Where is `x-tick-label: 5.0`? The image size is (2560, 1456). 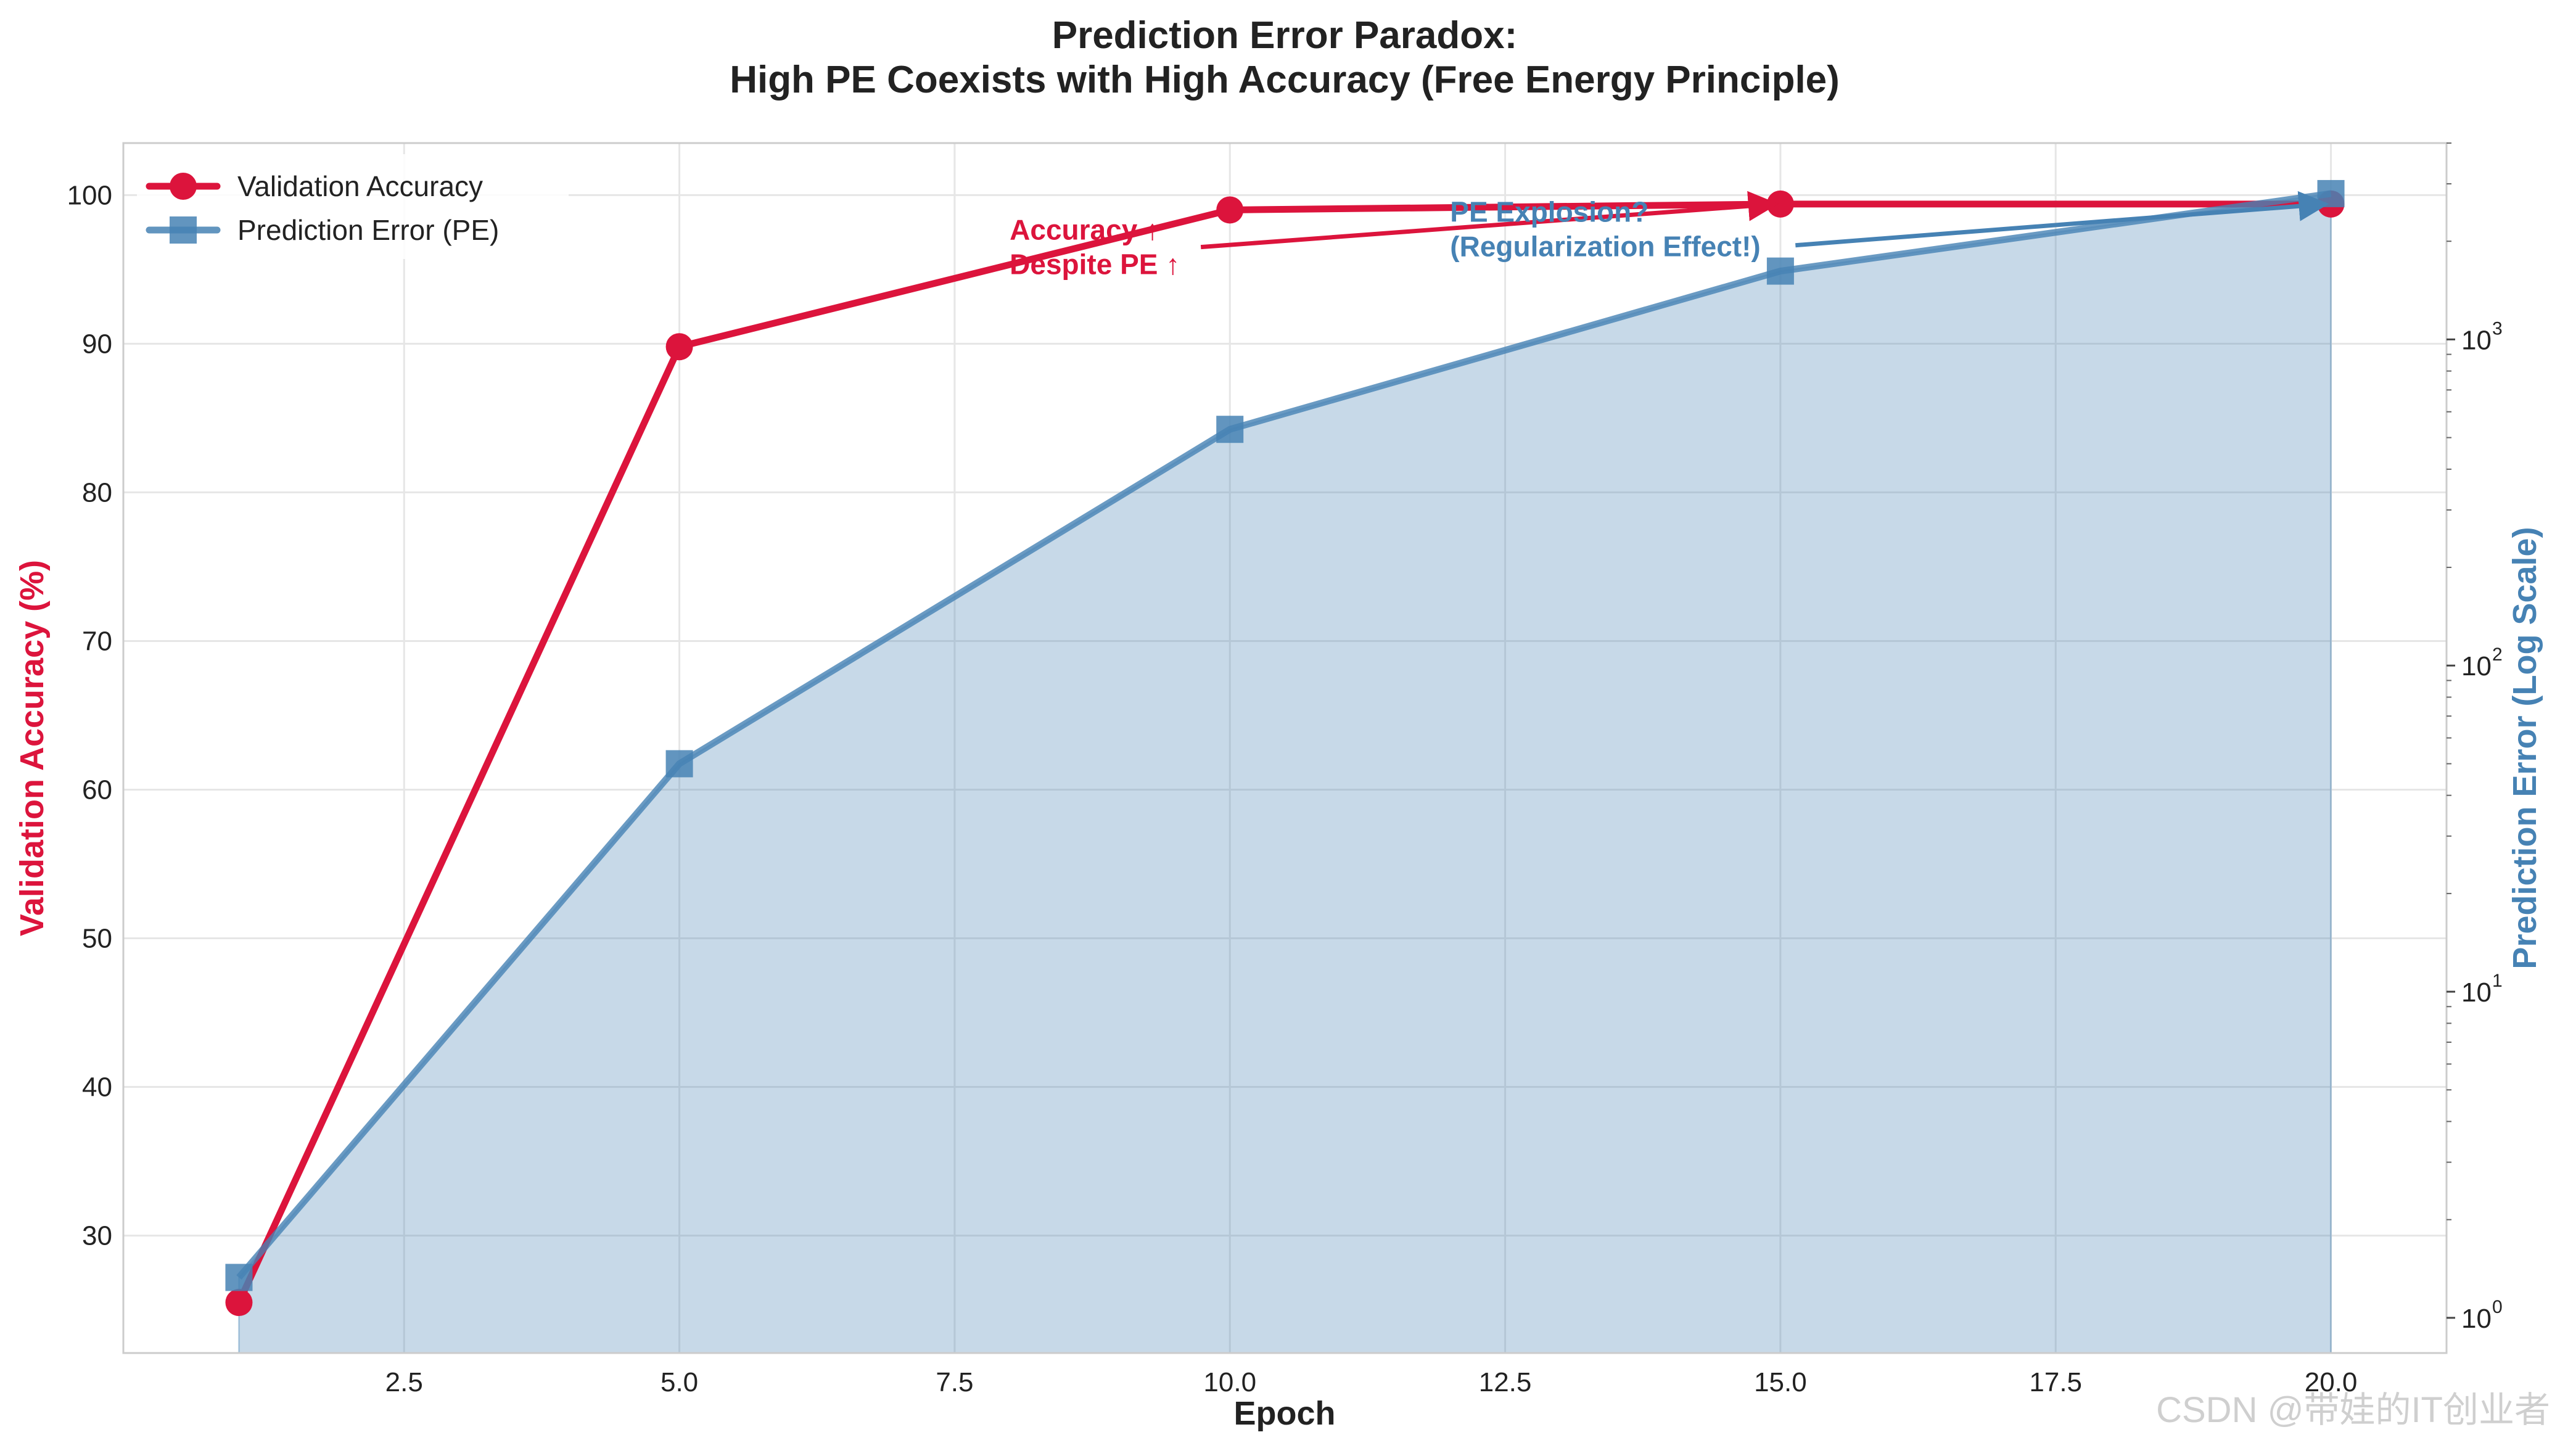
x-tick-label: 5.0 is located at coordinates (679, 1382).